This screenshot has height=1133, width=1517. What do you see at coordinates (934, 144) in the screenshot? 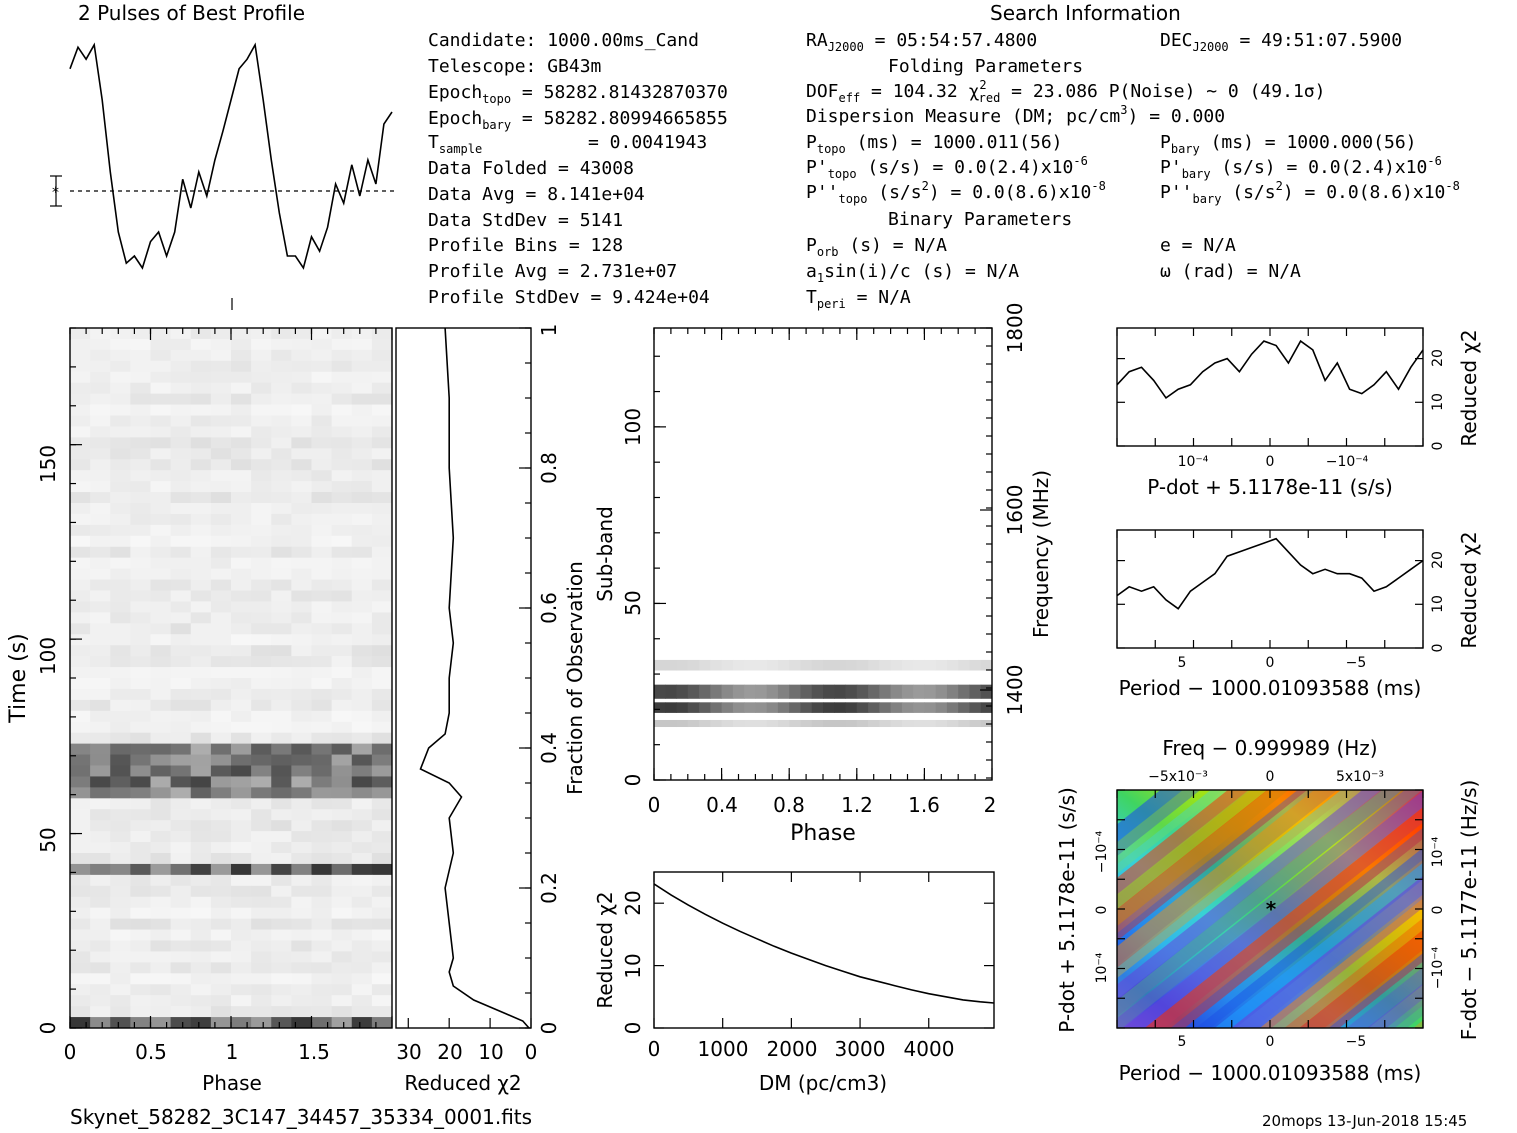
I see `p-topo-line: Ptopo (ms) = 1000.011(56)` at bounding box center [934, 144].